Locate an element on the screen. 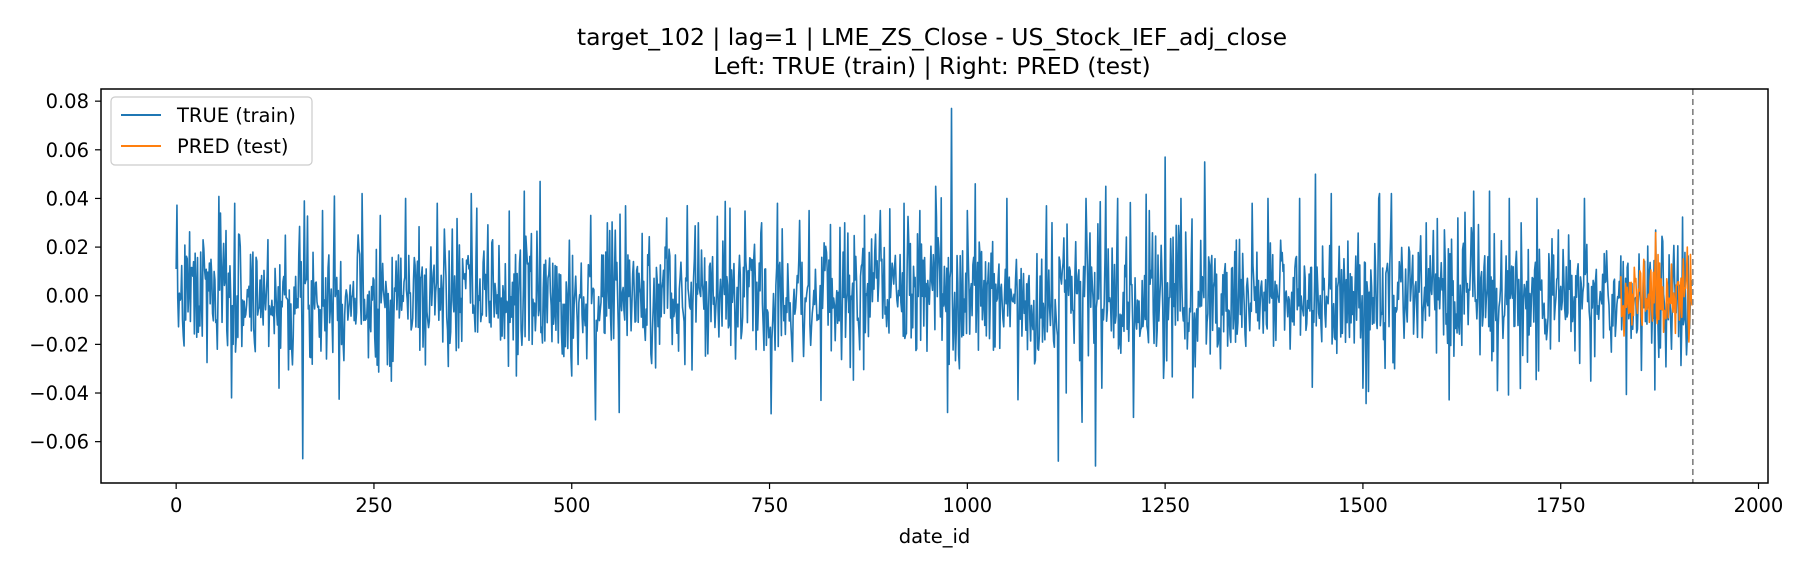 The width and height of the screenshot is (1800, 570). legend-box is located at coordinates (211, 131).